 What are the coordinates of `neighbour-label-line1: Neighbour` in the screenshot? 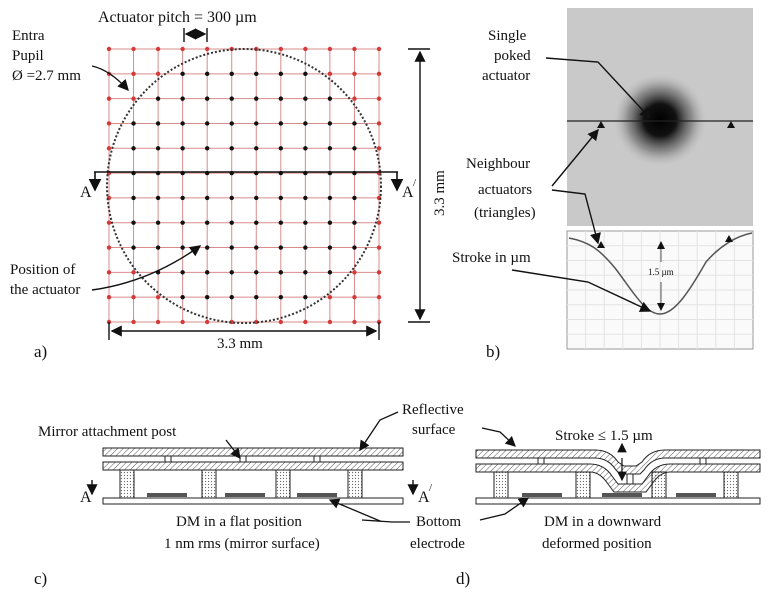 It's located at (498, 164).